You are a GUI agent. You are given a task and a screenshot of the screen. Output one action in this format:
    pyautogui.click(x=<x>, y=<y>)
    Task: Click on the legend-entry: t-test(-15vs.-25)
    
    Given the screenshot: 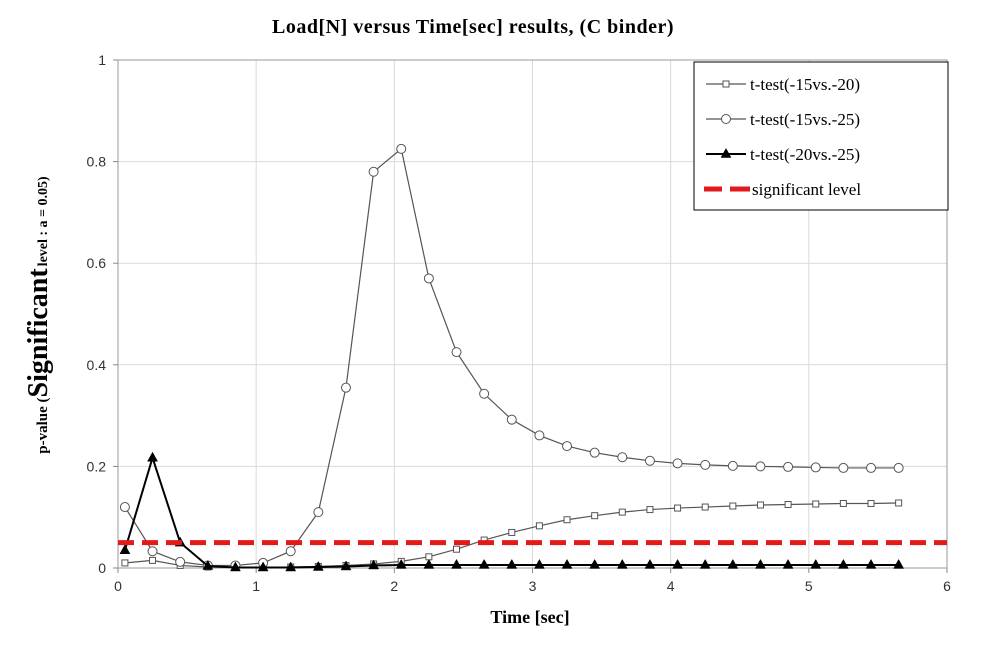 What is the action you would take?
    pyautogui.click(x=783, y=119)
    